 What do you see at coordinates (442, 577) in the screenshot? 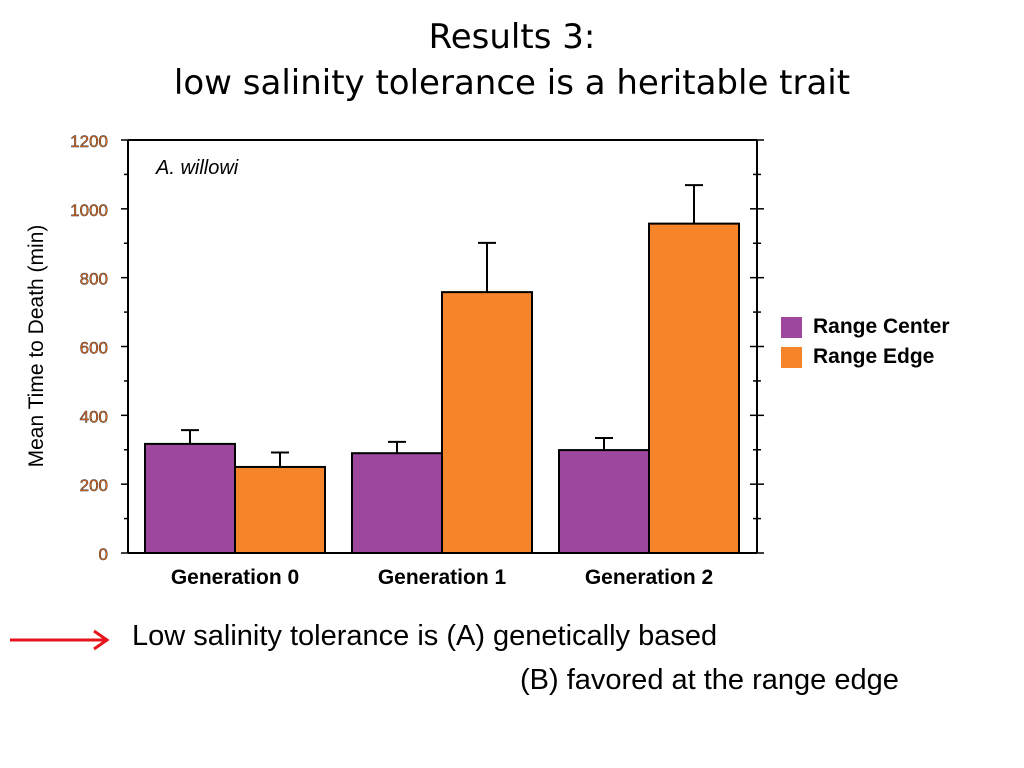
I see `x-category-label: Generation 1` at bounding box center [442, 577].